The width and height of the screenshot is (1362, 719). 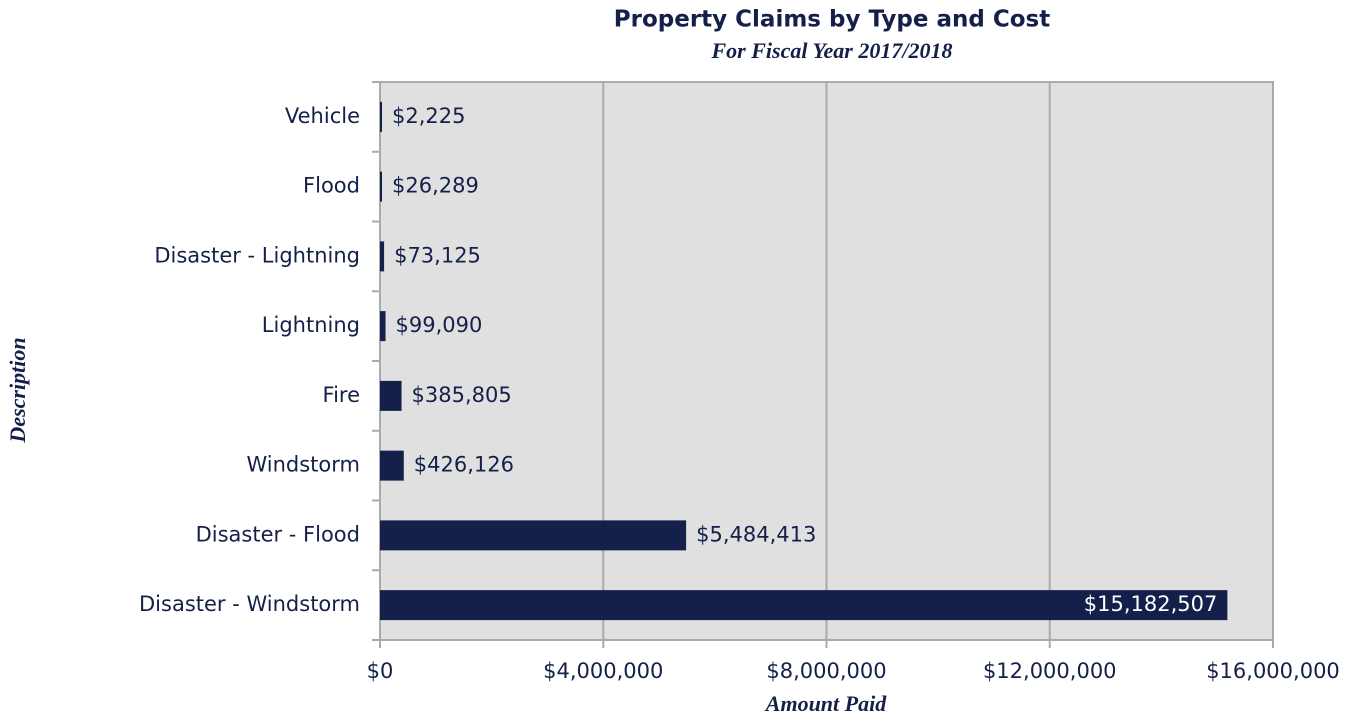 What do you see at coordinates (832, 20) in the screenshot?
I see `chart-title: Property Claims by Type and Cost` at bounding box center [832, 20].